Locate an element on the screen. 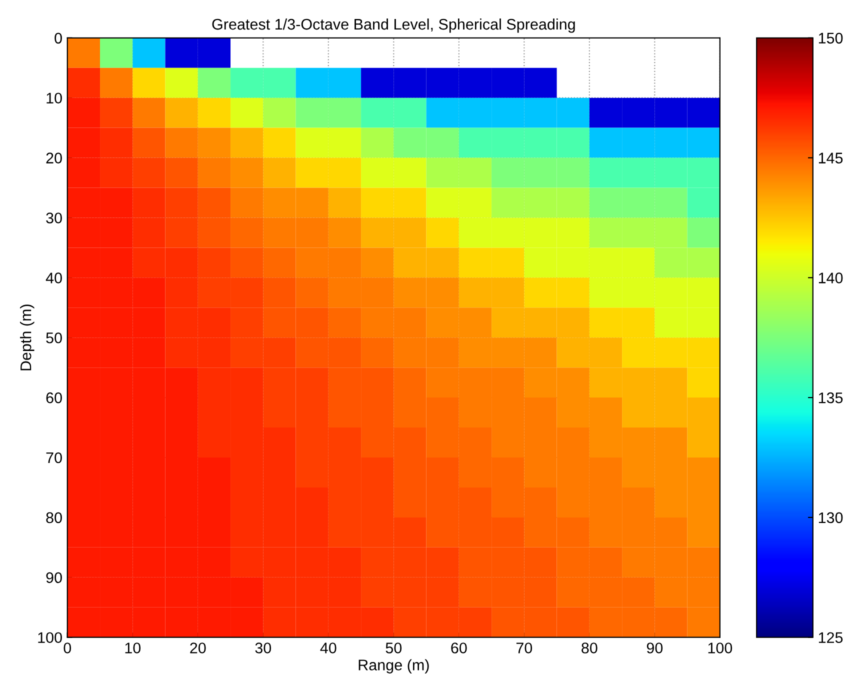 The image size is (853, 689). y-tick-label: 60 is located at coordinates (54, 398).